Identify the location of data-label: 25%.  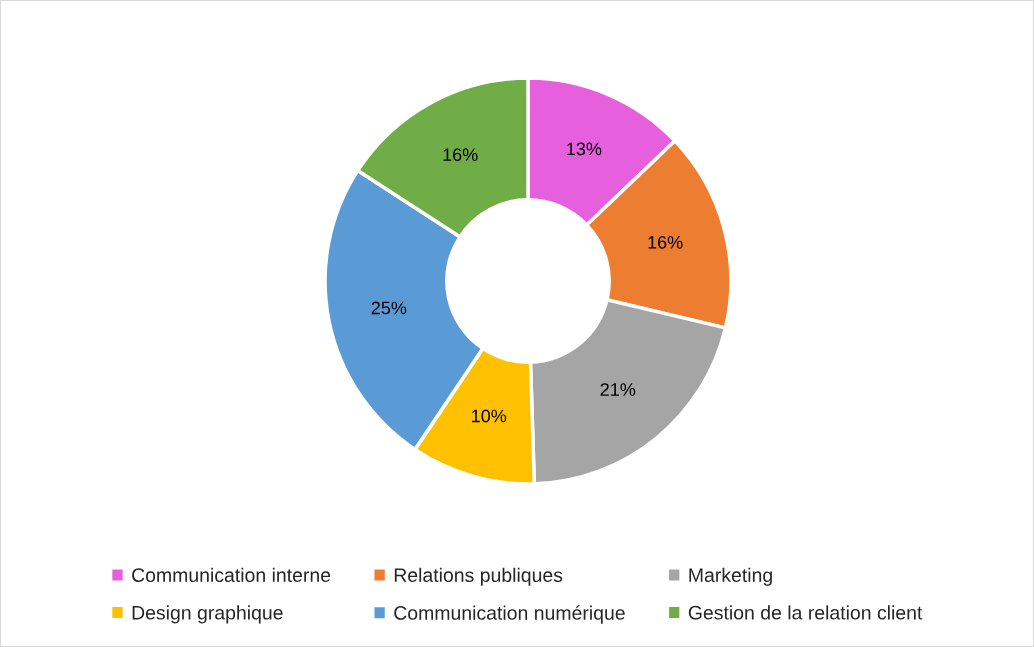
(389, 308).